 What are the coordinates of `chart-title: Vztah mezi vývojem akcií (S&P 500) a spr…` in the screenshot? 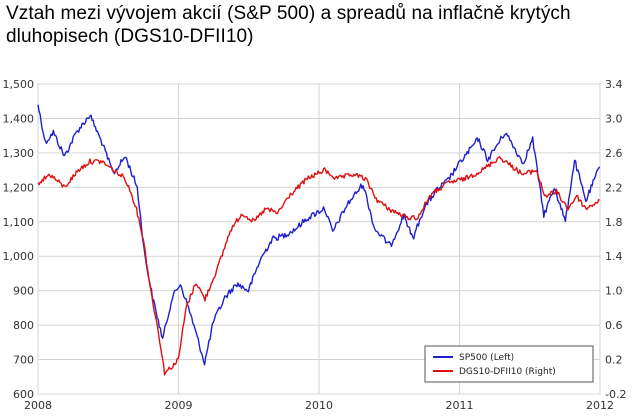 It's located at (288, 25).